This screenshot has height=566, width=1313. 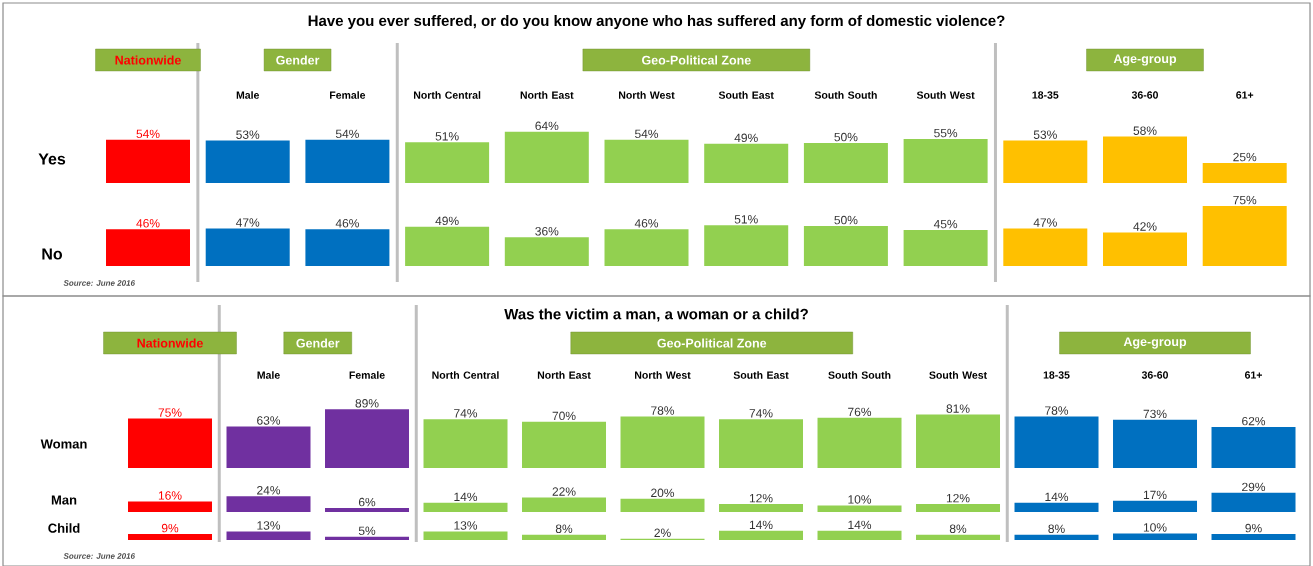 What do you see at coordinates (761, 375) in the screenshot?
I see `x-tick-label: South East` at bounding box center [761, 375].